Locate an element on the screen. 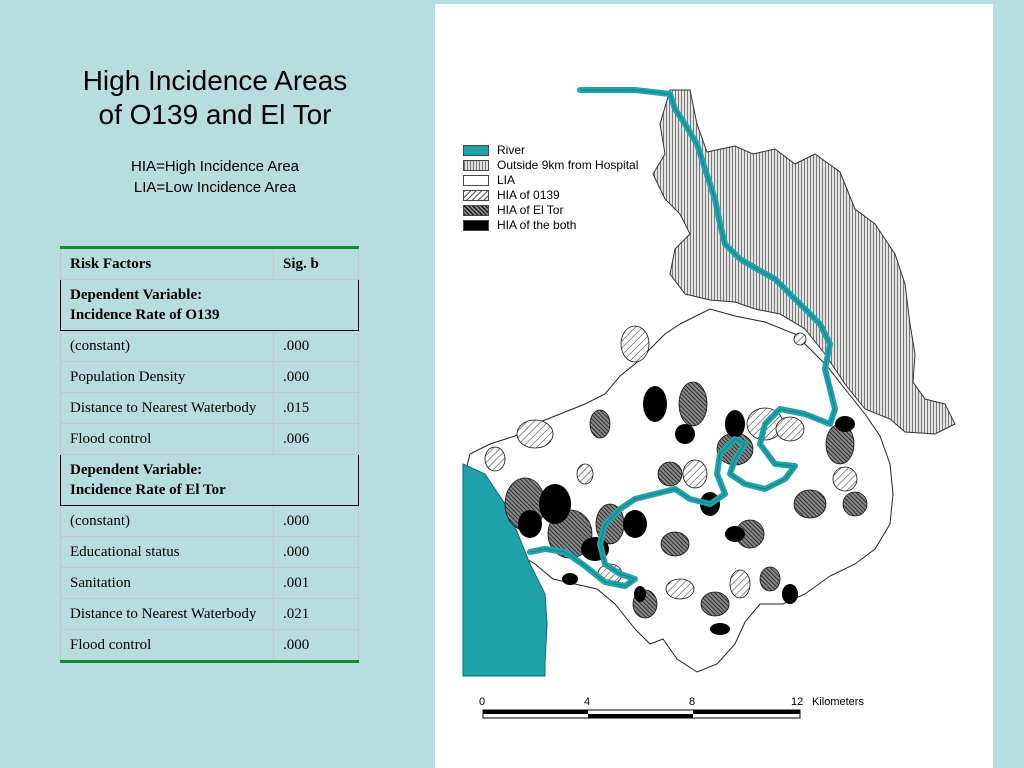 The height and width of the screenshot is (768, 1024). table-header-row: Risk Factors Sig. b is located at coordinates (209, 263).